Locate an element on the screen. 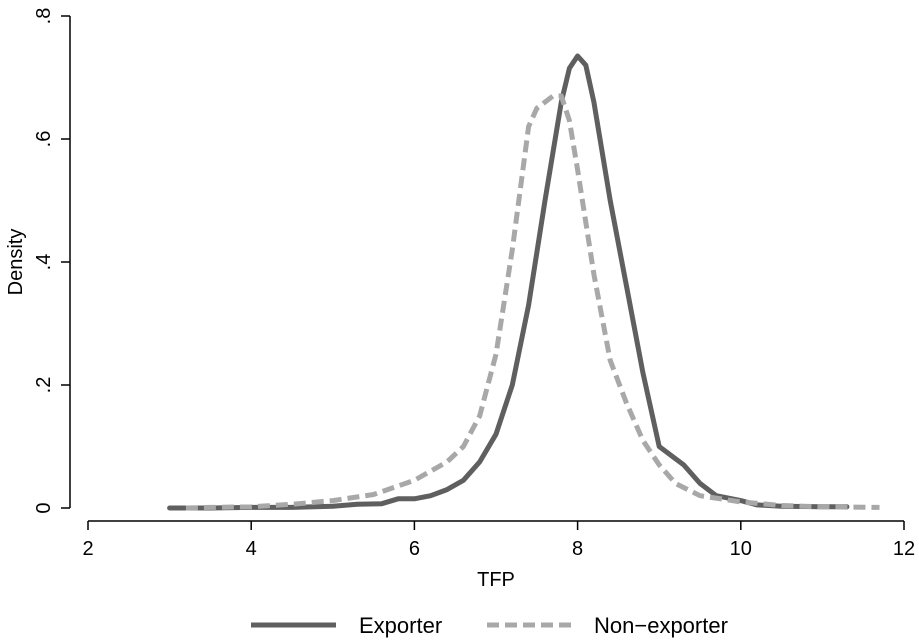 The width and height of the screenshot is (919, 641). x-tick-label: 10 is located at coordinates (741, 549).